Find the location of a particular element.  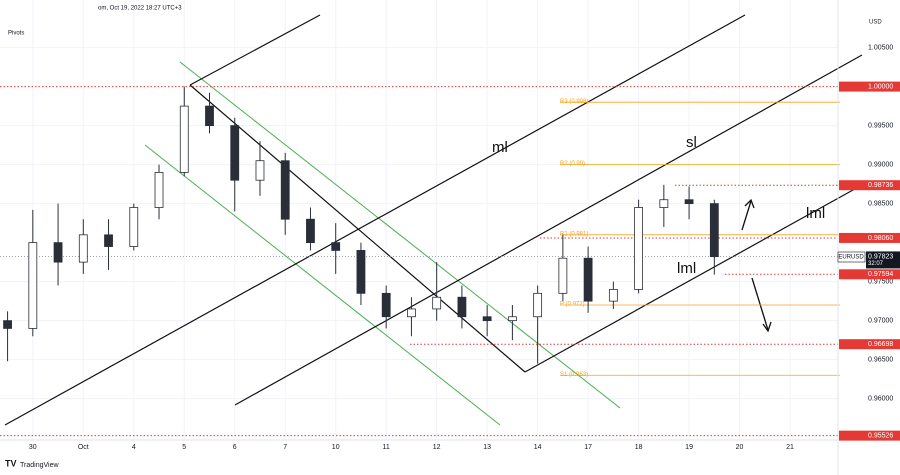

watermark-logo: TV is located at coordinates (11, 463).